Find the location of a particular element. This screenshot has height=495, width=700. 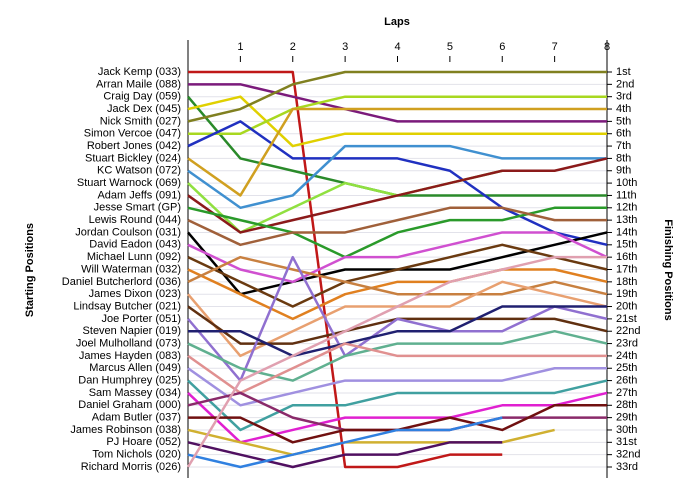

y2-tick-label: 28th is located at coordinates (626, 405).